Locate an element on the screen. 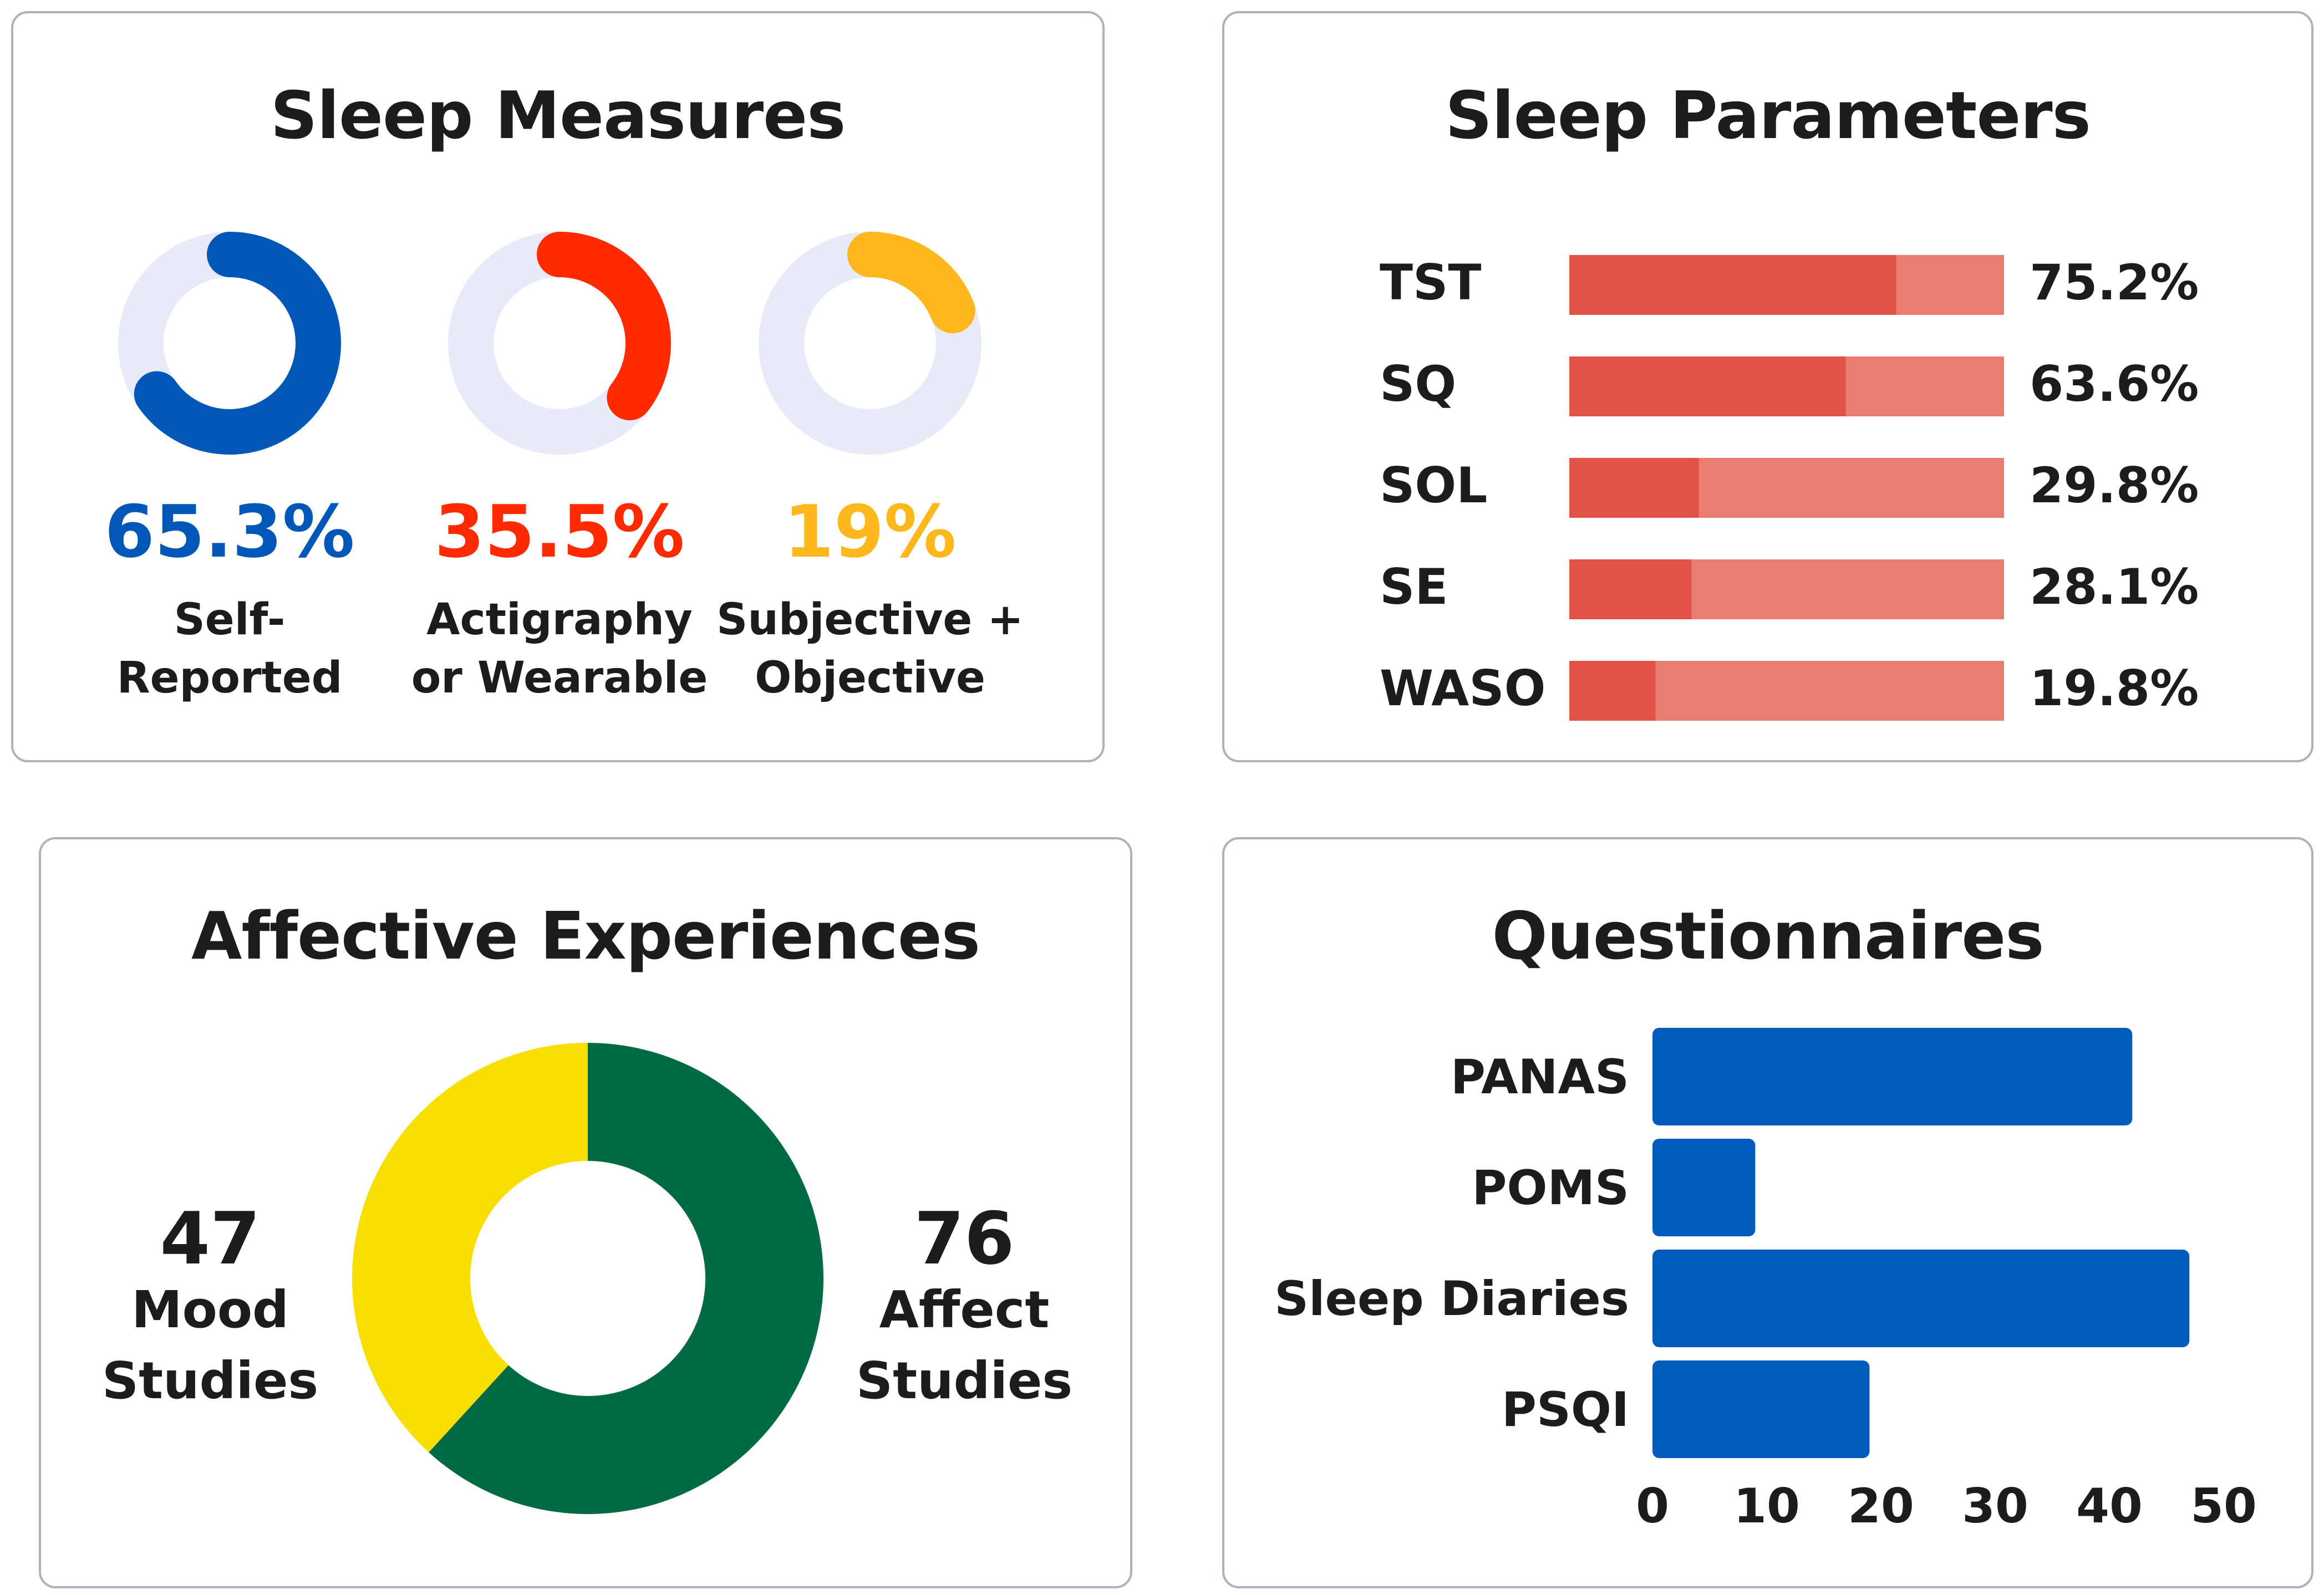  donut-category-label: Mood is located at coordinates (210, 1309).